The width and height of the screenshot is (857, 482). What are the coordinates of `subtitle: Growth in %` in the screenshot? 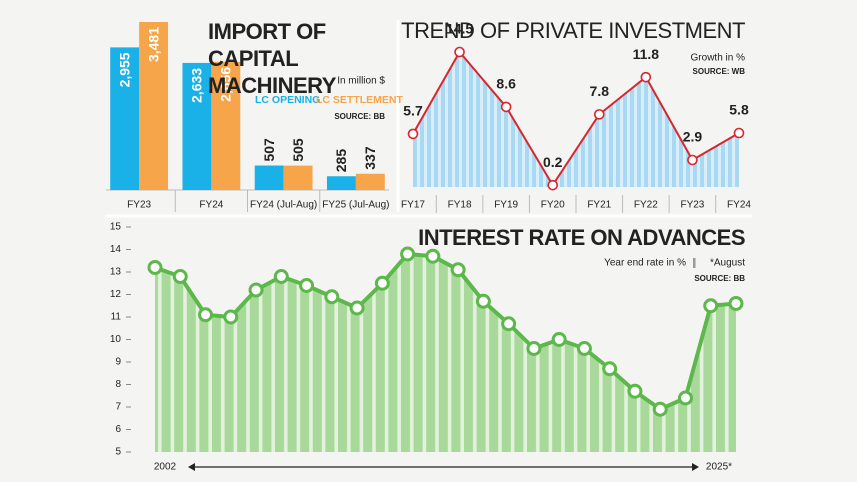 It's located at (718, 58).